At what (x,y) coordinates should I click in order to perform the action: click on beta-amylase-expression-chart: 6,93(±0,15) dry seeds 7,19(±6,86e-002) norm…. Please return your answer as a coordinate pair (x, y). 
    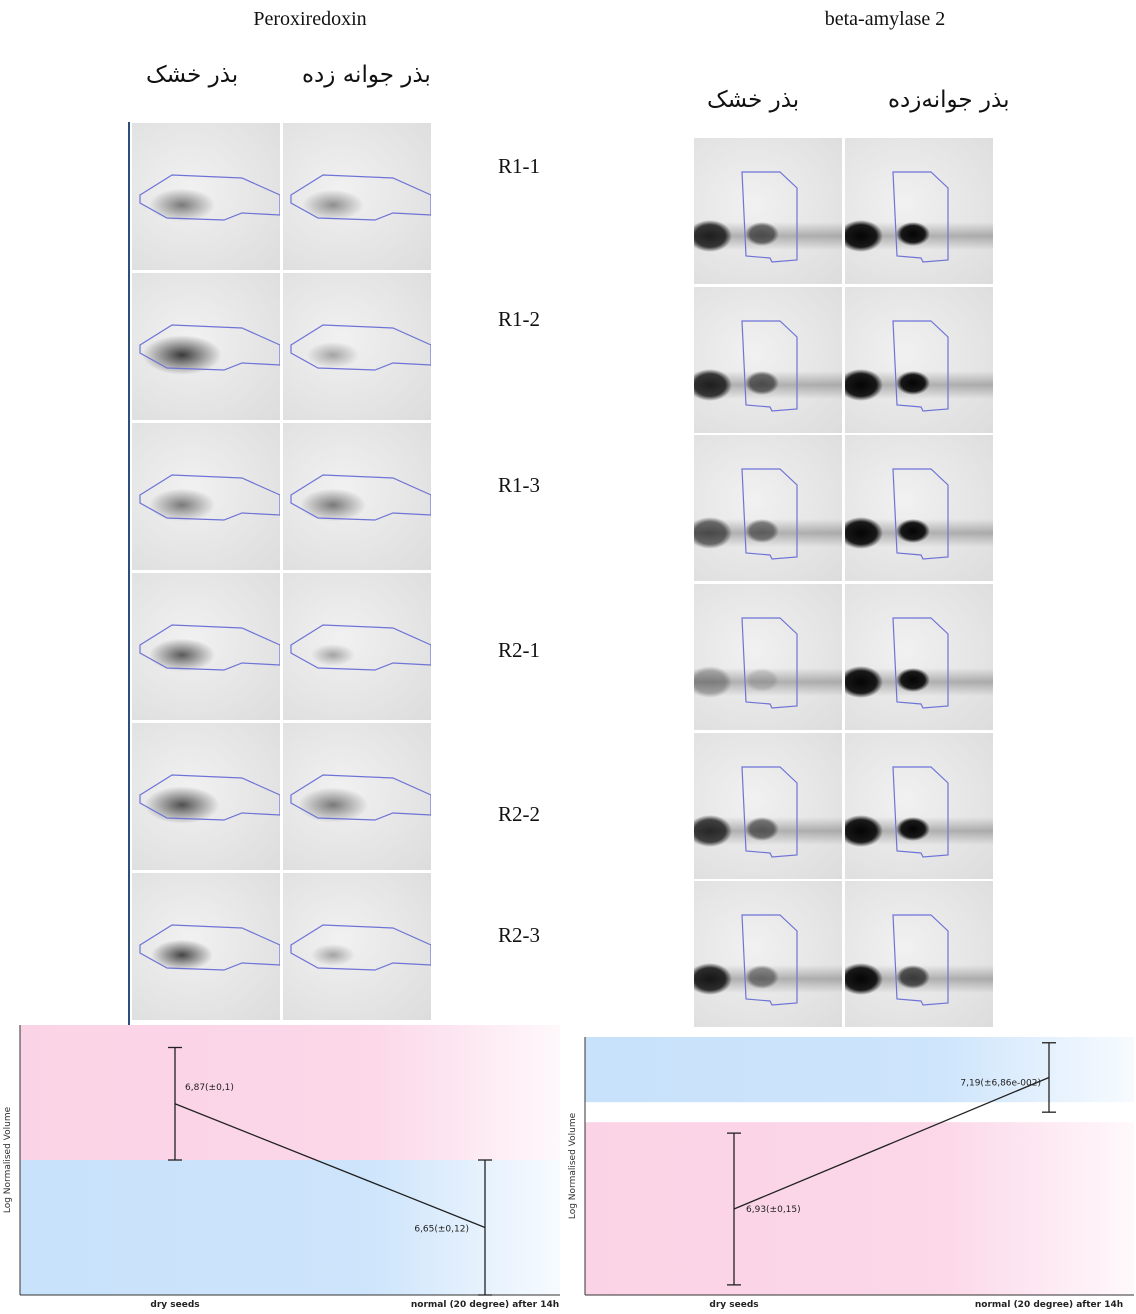
    Looking at the image, I should click on (851, 1167).